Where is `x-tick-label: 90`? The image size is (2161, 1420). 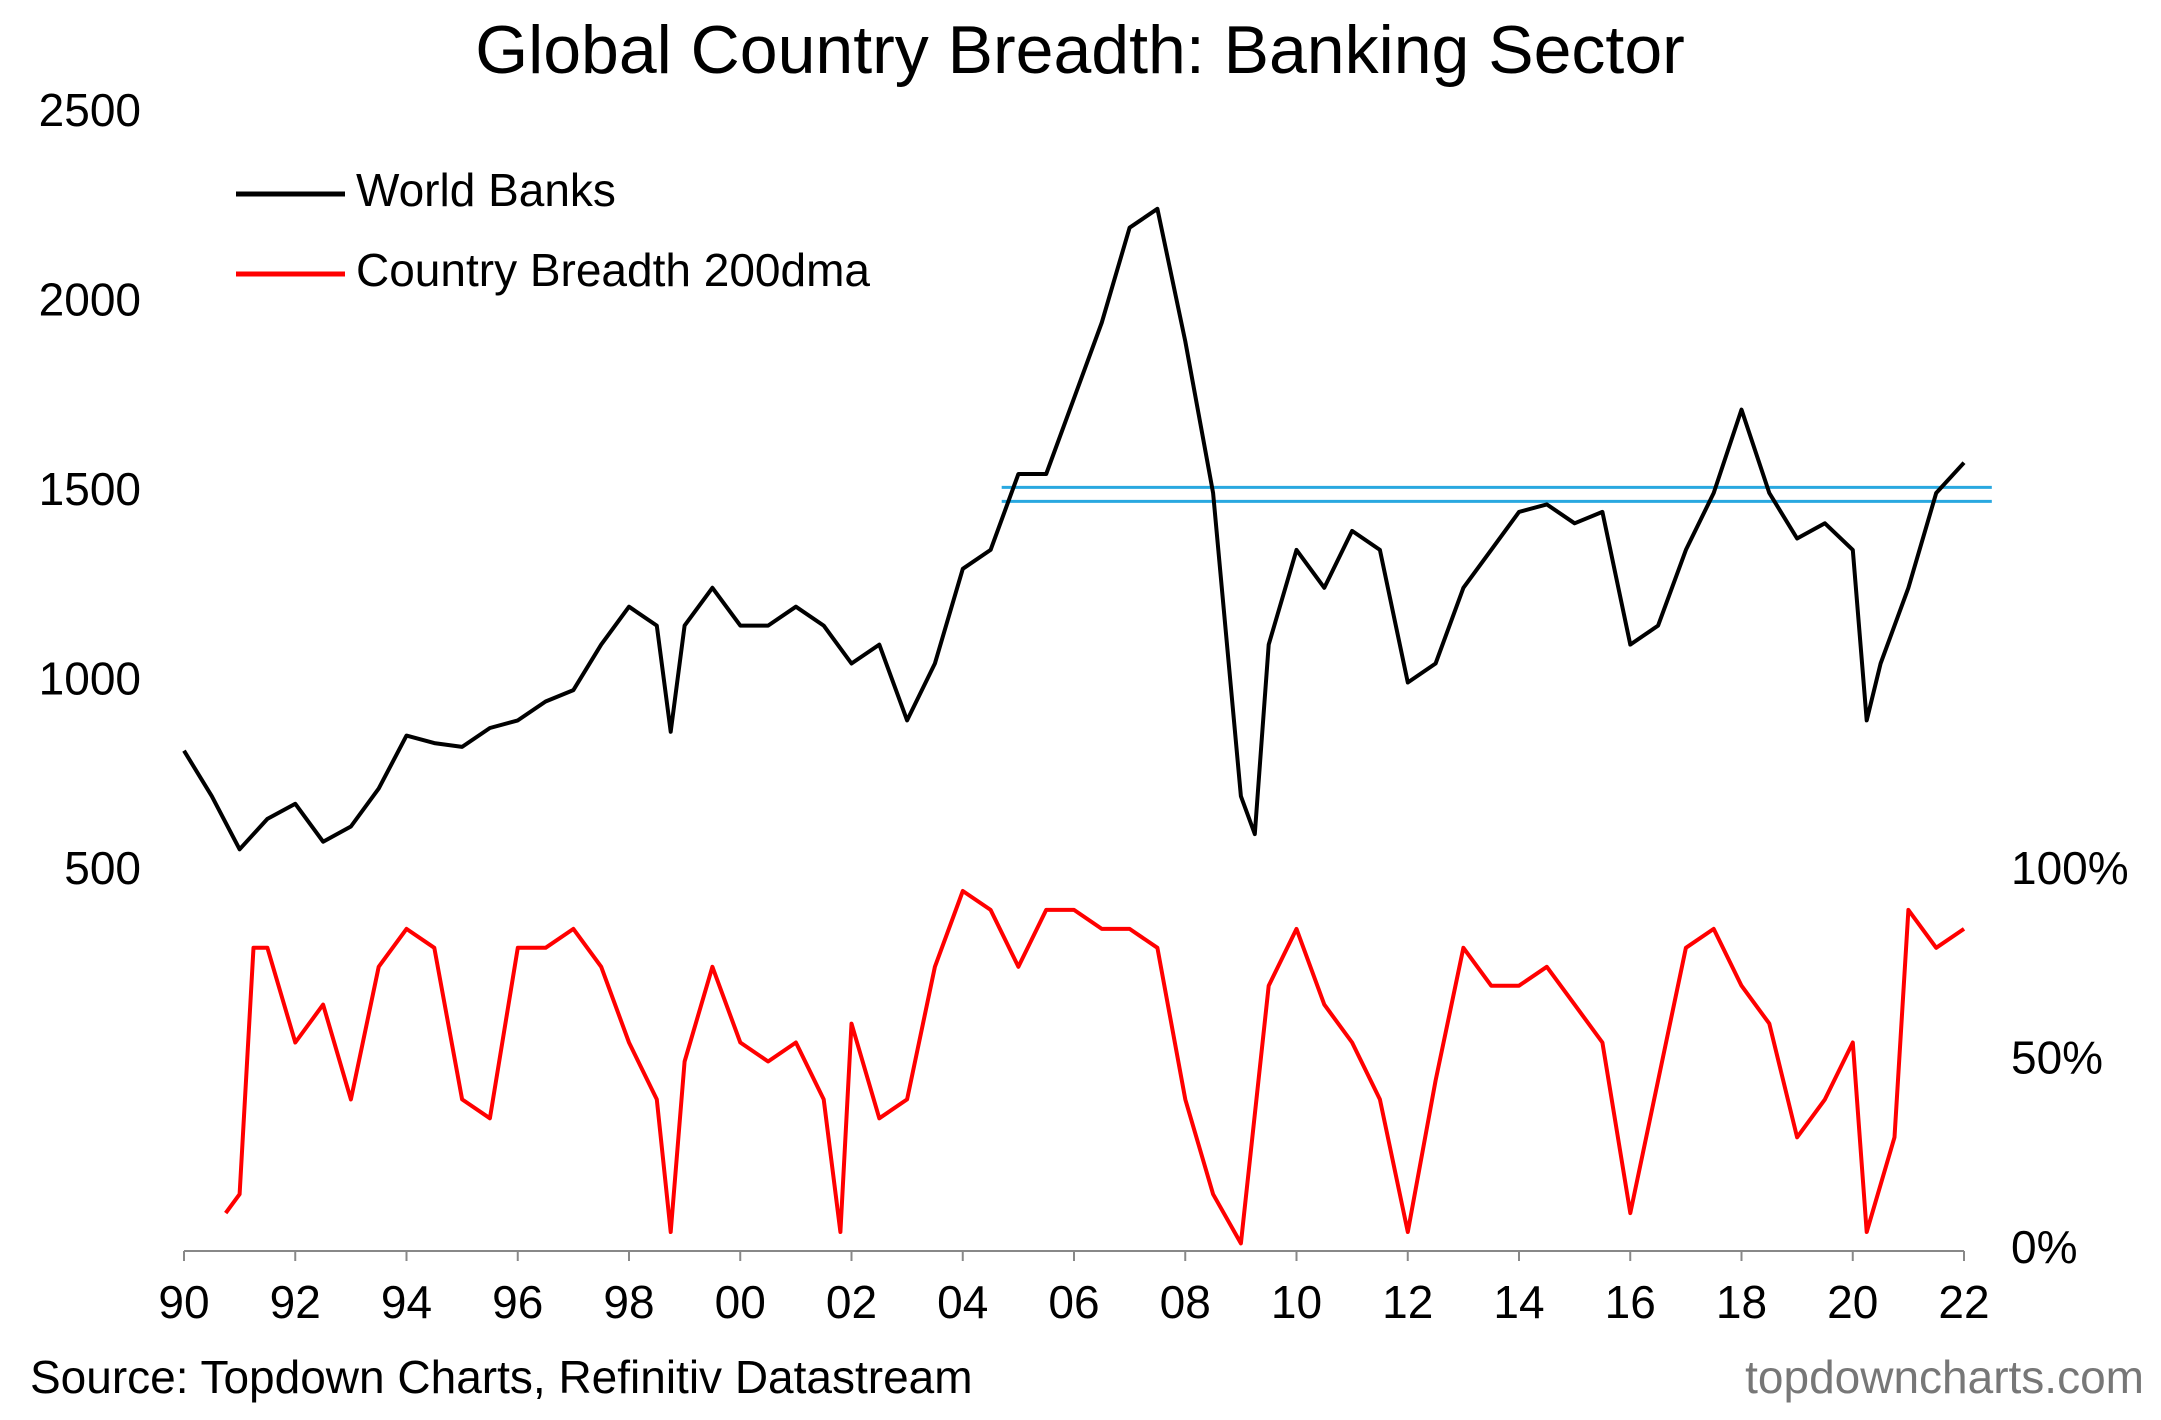
x-tick-label: 90 is located at coordinates (183, 1302).